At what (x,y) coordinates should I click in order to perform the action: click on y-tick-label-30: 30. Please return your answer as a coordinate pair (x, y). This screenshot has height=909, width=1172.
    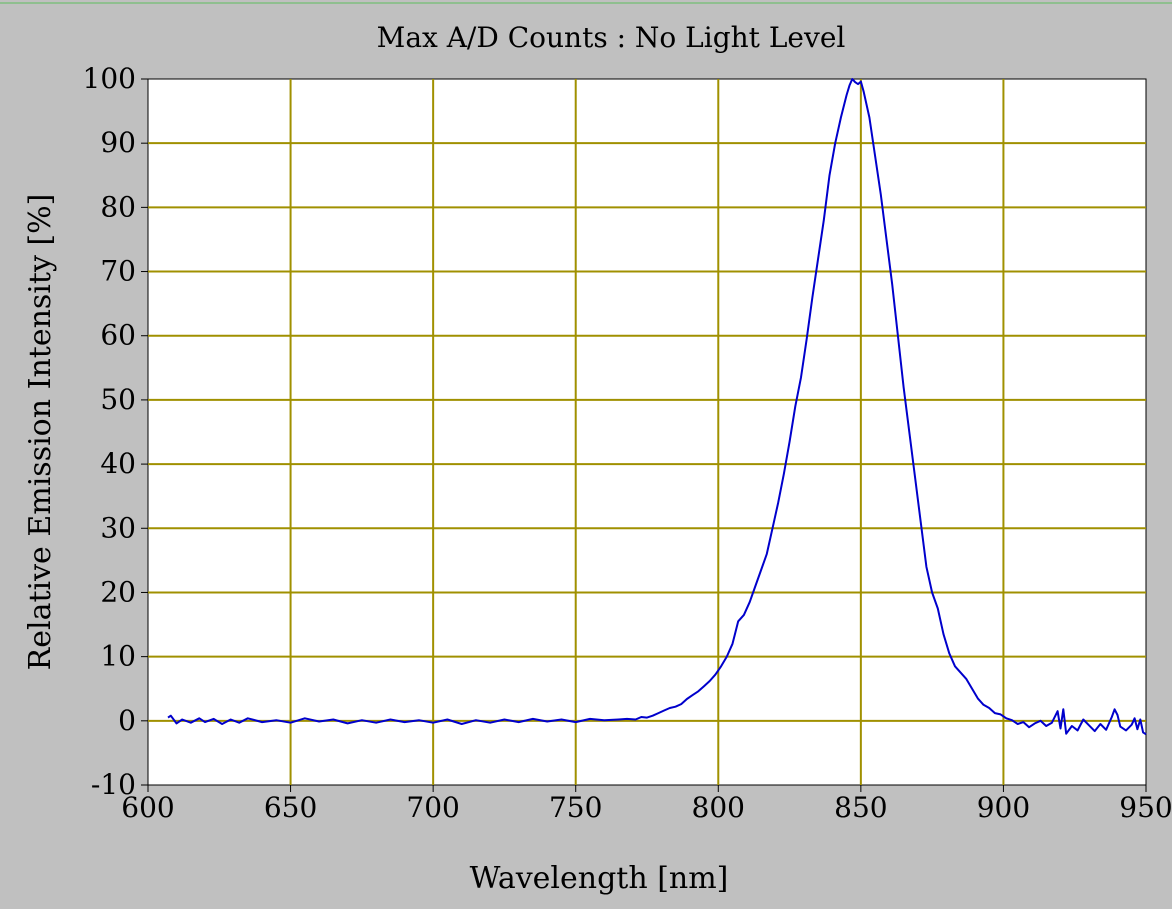
    Looking at the image, I should click on (118, 527).